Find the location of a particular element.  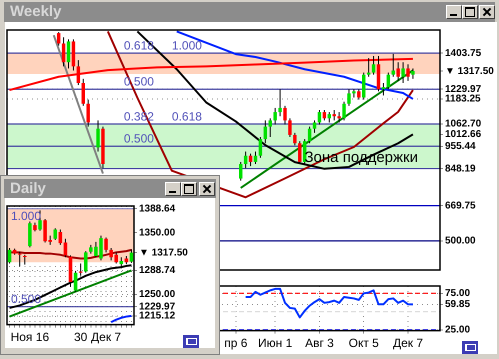

y-tick-label: 1250.00 is located at coordinates (157, 294).